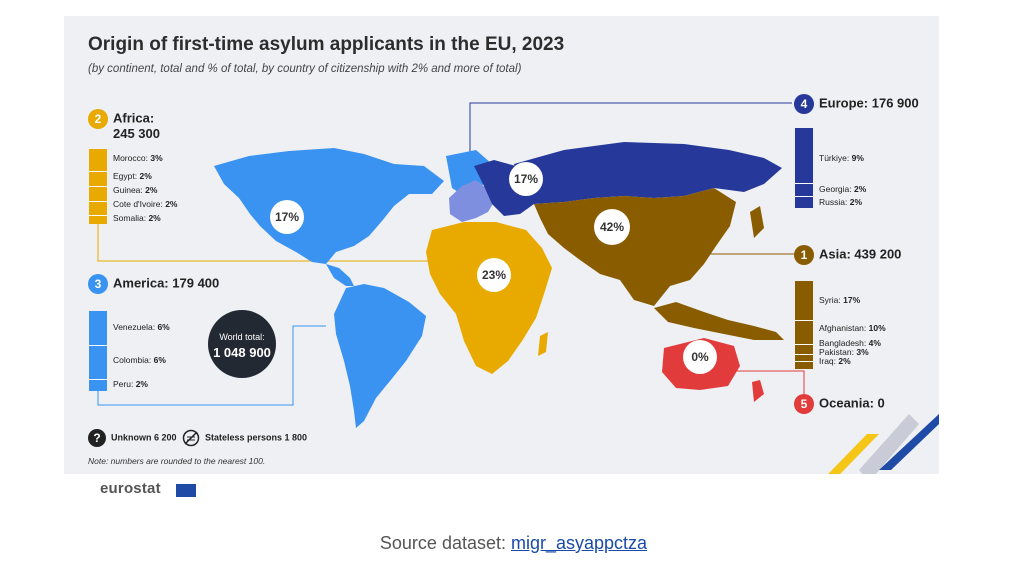 Image resolution: width=1027 pixels, height=574 pixels. What do you see at coordinates (635, 247) in the screenshot?
I see `asia-shape` at bounding box center [635, 247].